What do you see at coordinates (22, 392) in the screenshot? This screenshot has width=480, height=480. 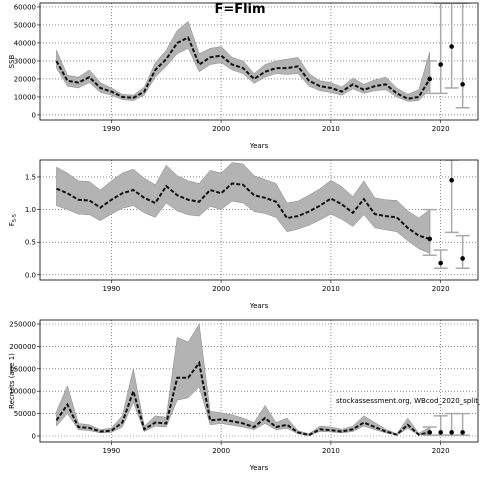 I see `y-tick-label: 100000` at bounding box center [22, 392].